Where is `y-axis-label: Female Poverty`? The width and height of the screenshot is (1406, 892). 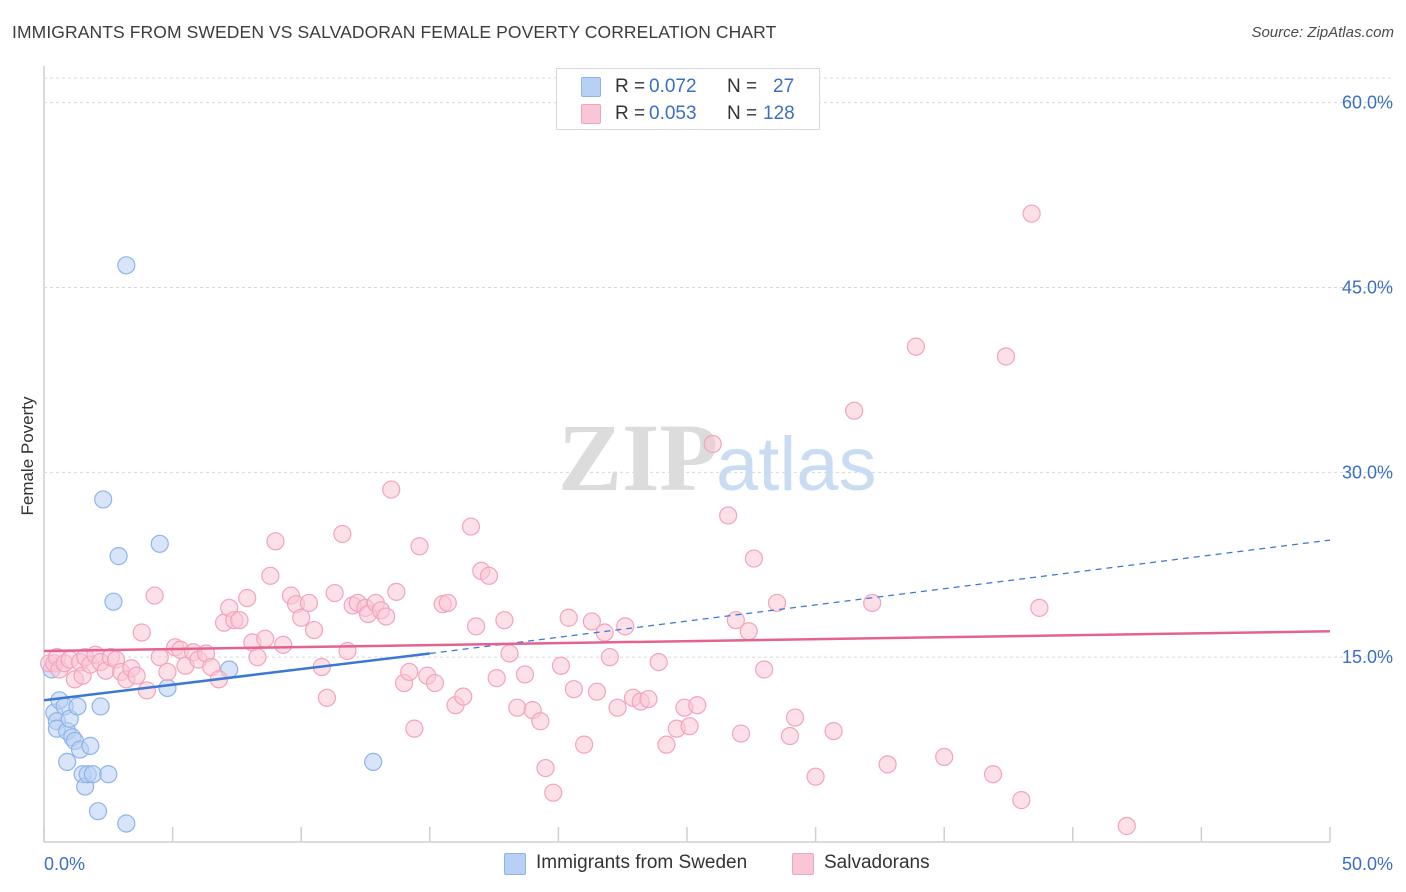
y-axis-label: Female Poverty is located at coordinates (27, 456).